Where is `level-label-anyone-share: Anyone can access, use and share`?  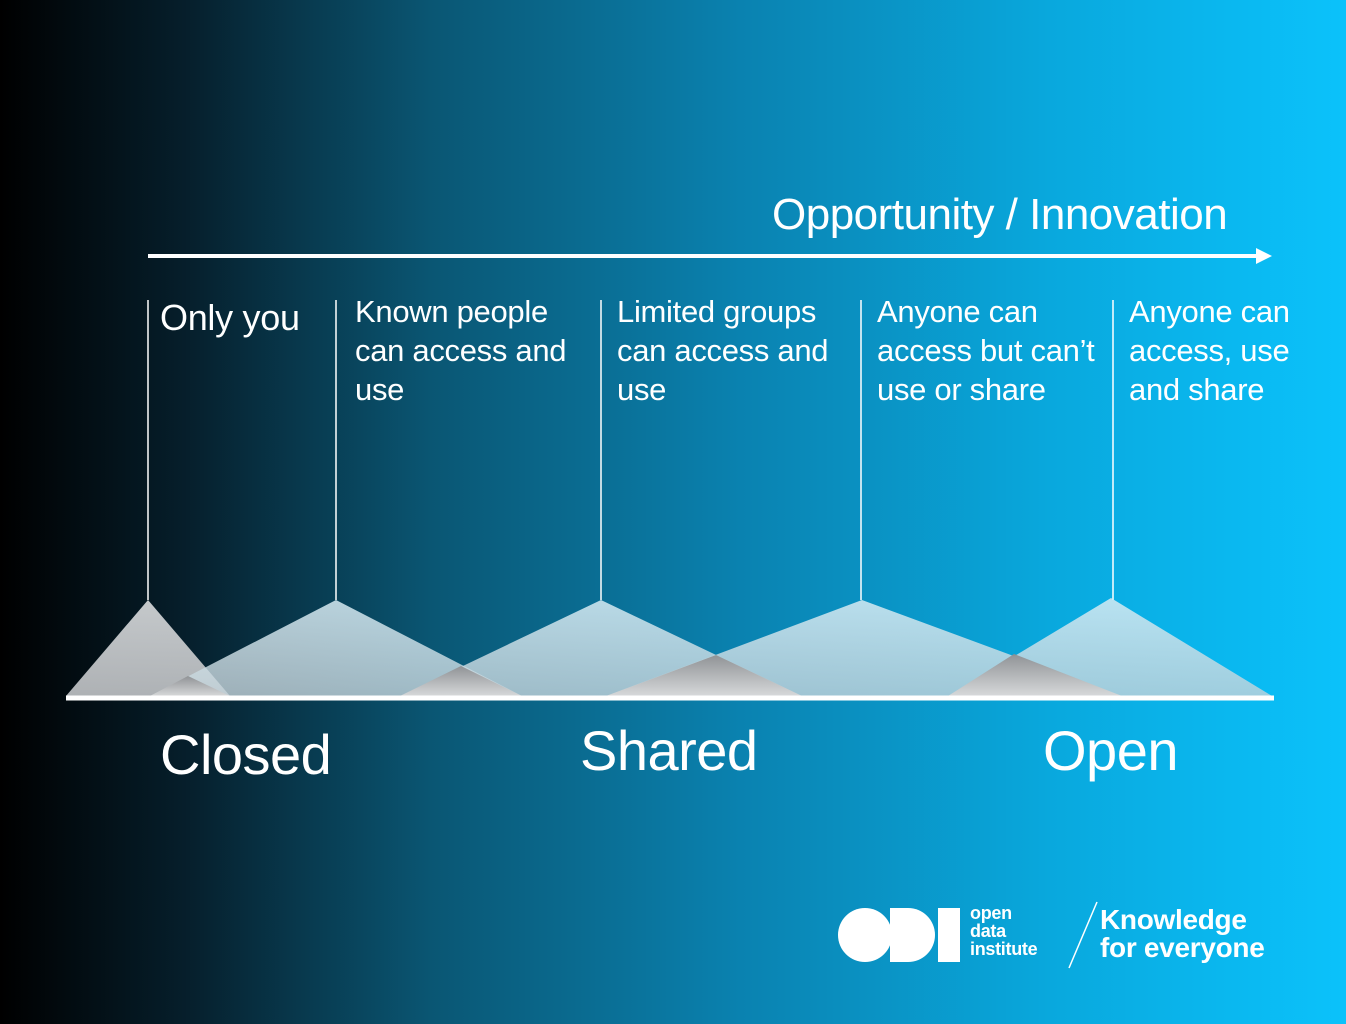
level-label-anyone-share: Anyone can access, use and share is located at coordinates (1209, 350).